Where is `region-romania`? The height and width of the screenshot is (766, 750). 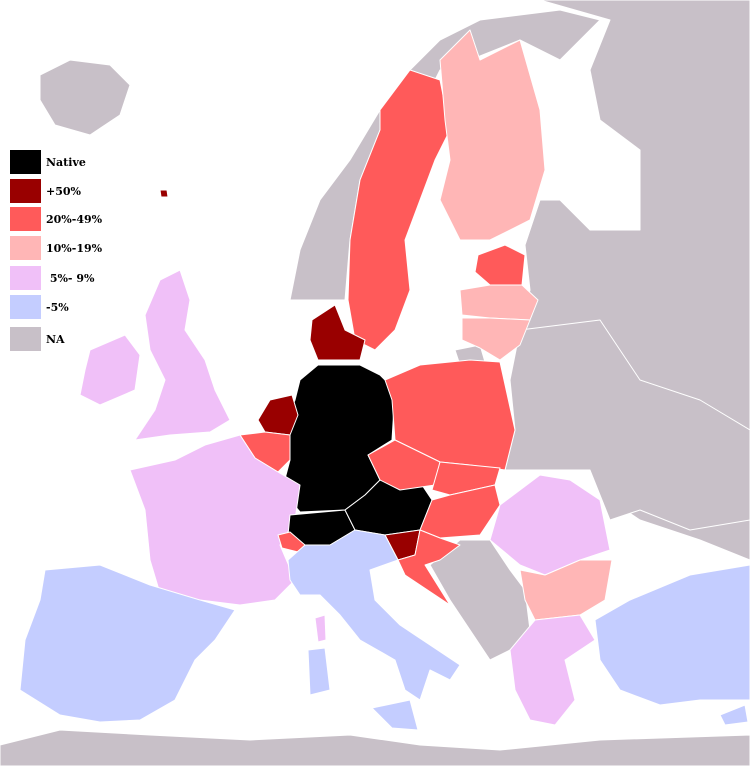 region-romania is located at coordinates (550, 525).